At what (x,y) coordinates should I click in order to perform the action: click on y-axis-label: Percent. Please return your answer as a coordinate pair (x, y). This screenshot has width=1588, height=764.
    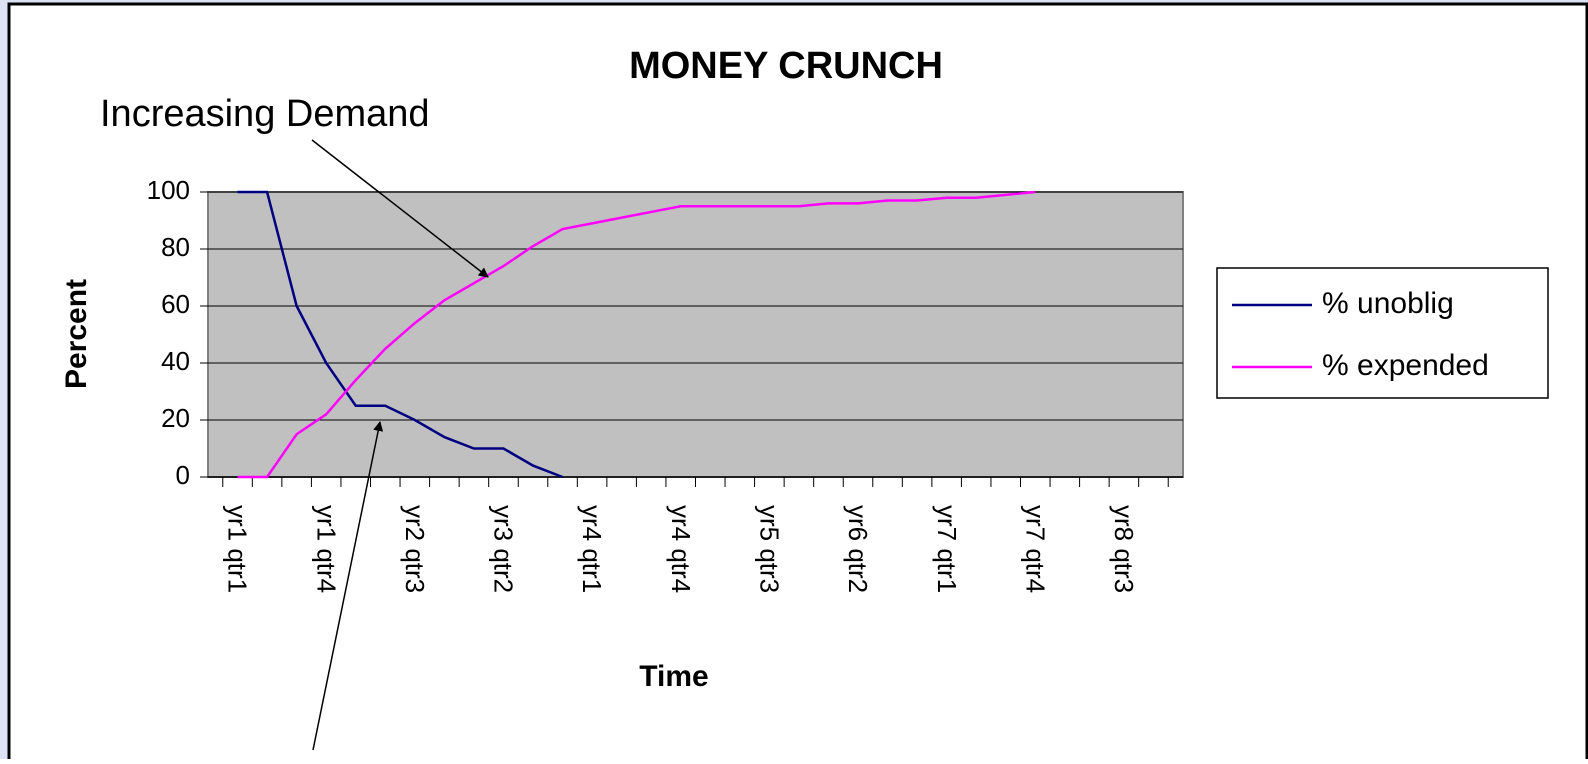
    Looking at the image, I should click on (76, 334).